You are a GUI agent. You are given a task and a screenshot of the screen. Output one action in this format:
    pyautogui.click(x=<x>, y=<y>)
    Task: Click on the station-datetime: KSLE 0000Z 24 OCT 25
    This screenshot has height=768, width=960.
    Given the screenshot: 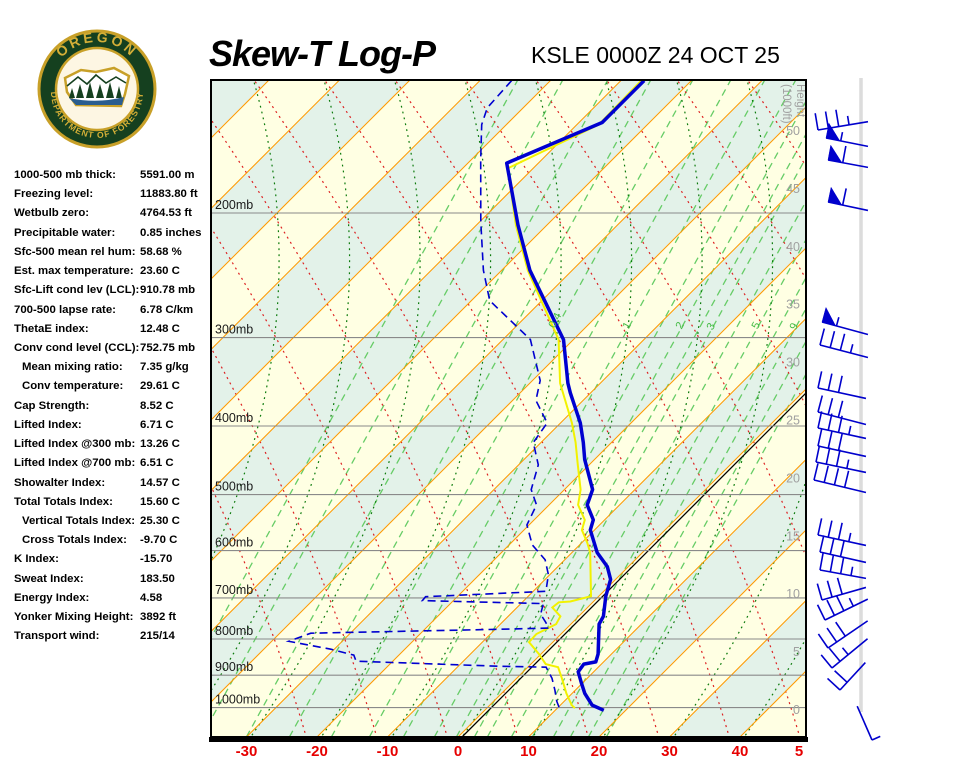 What is the action you would take?
    pyautogui.click(x=655, y=55)
    